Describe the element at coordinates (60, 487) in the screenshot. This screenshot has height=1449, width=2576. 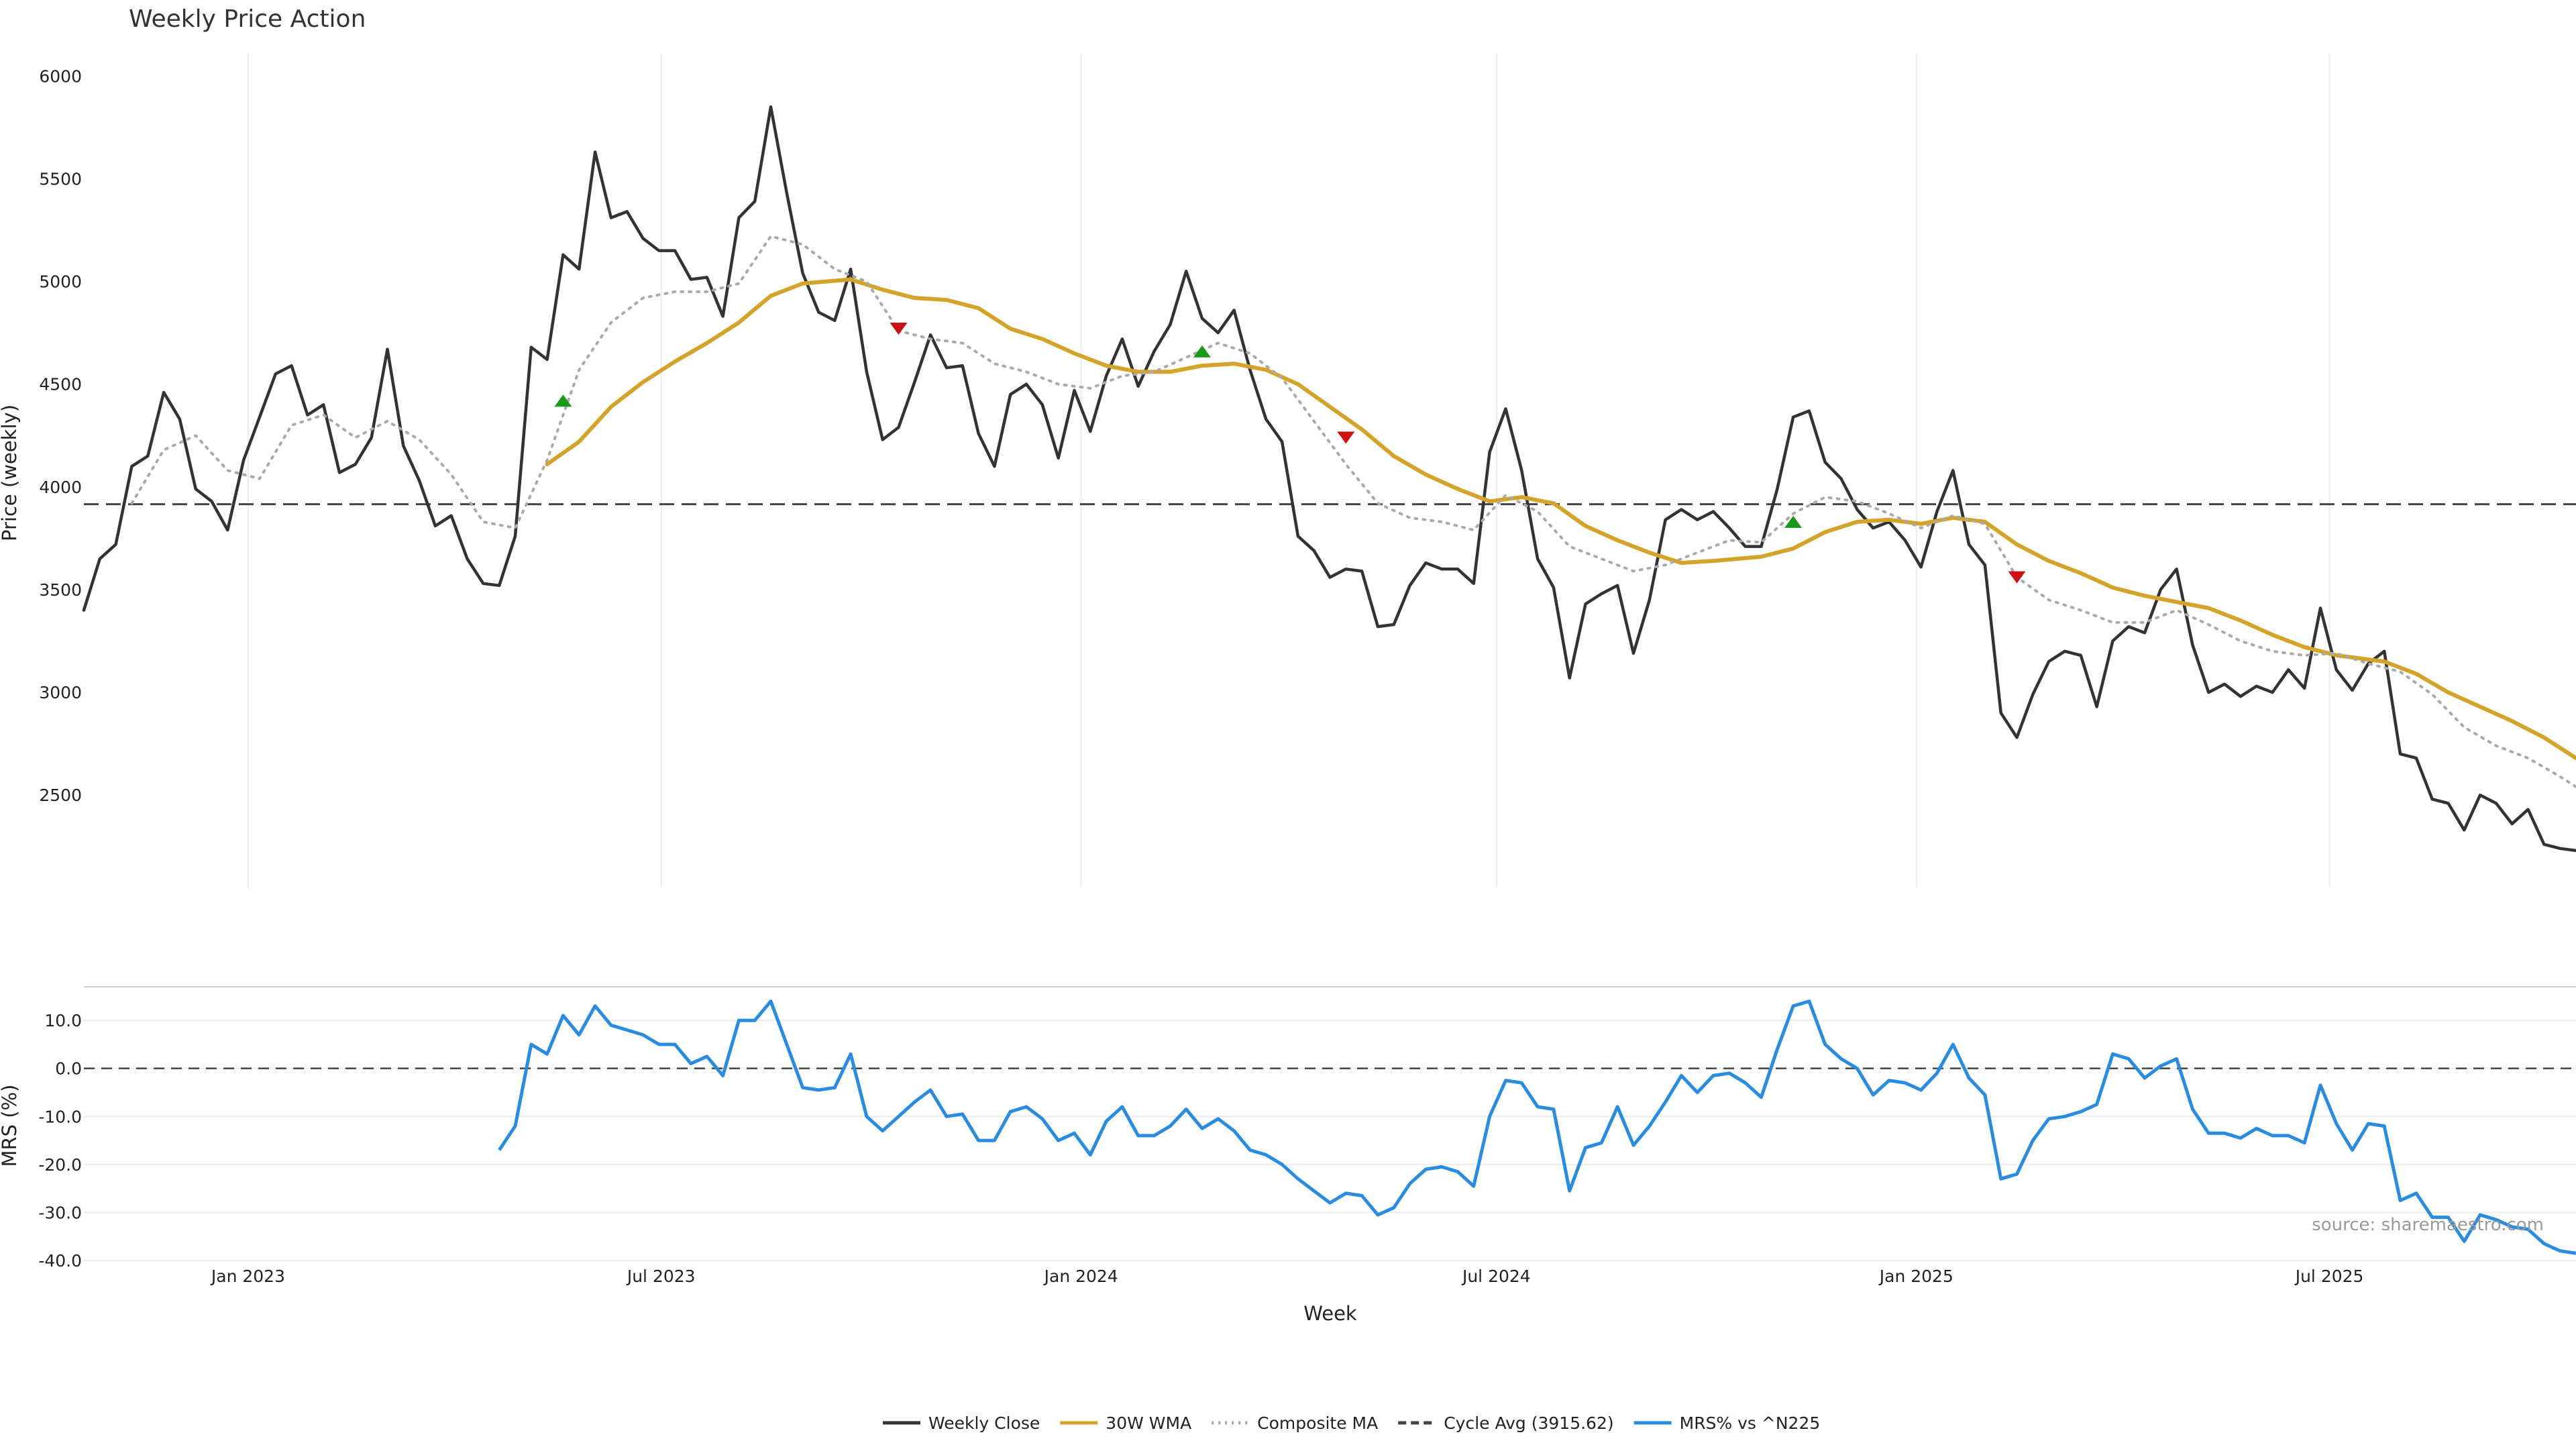
I see `price-y-tick-label: 4000` at that location.